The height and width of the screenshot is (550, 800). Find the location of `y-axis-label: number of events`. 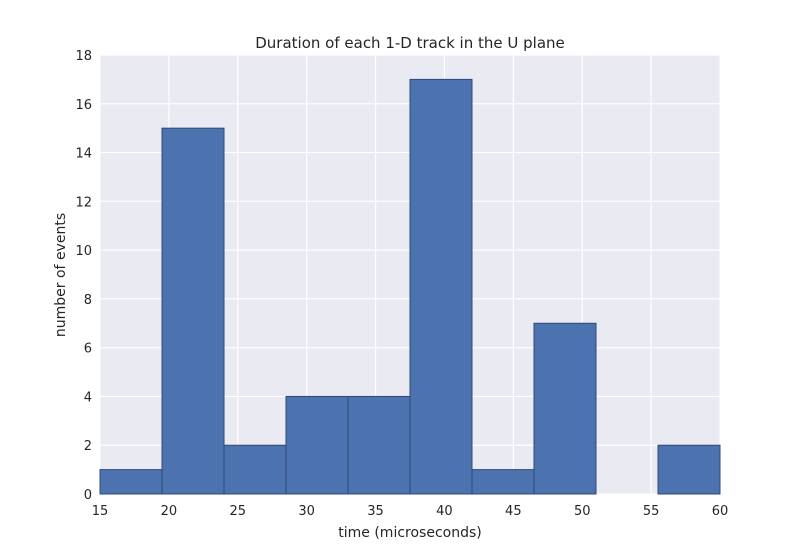

y-axis-label: number of events is located at coordinates (61, 275).